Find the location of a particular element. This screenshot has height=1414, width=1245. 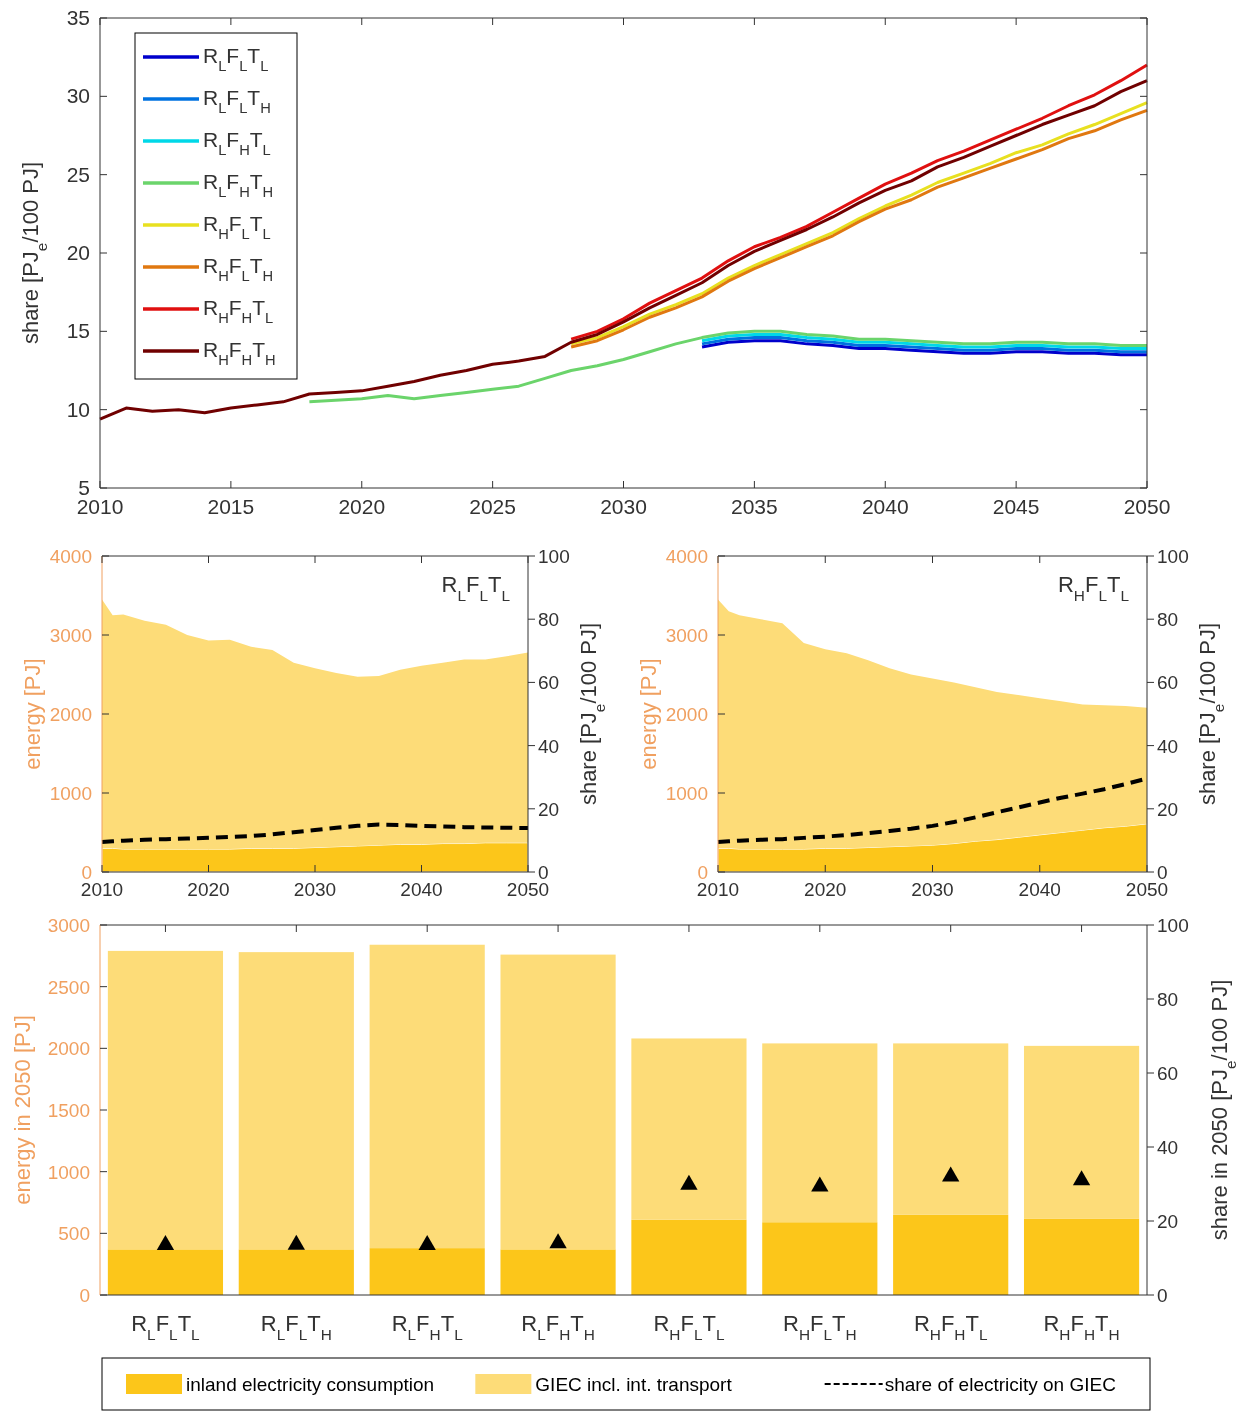

y-tick-label: 10 is located at coordinates (78, 409).